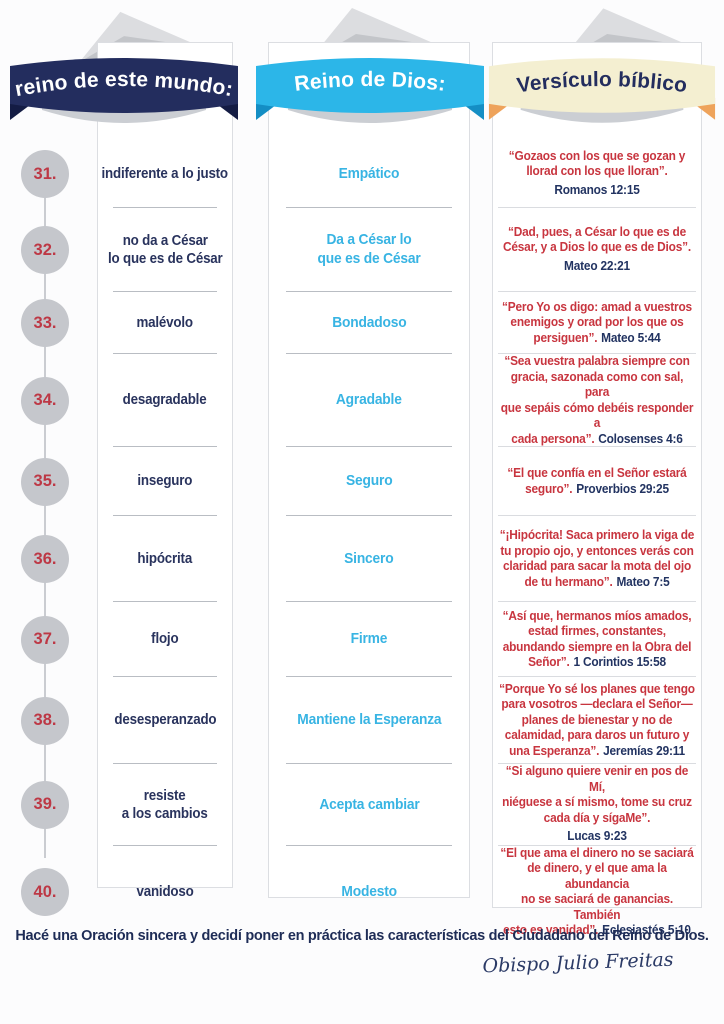 Image resolution: width=724 pixels, height=1024 pixels. I want to click on god-kingdom-cell: Acepta cambiar, so click(369, 805).